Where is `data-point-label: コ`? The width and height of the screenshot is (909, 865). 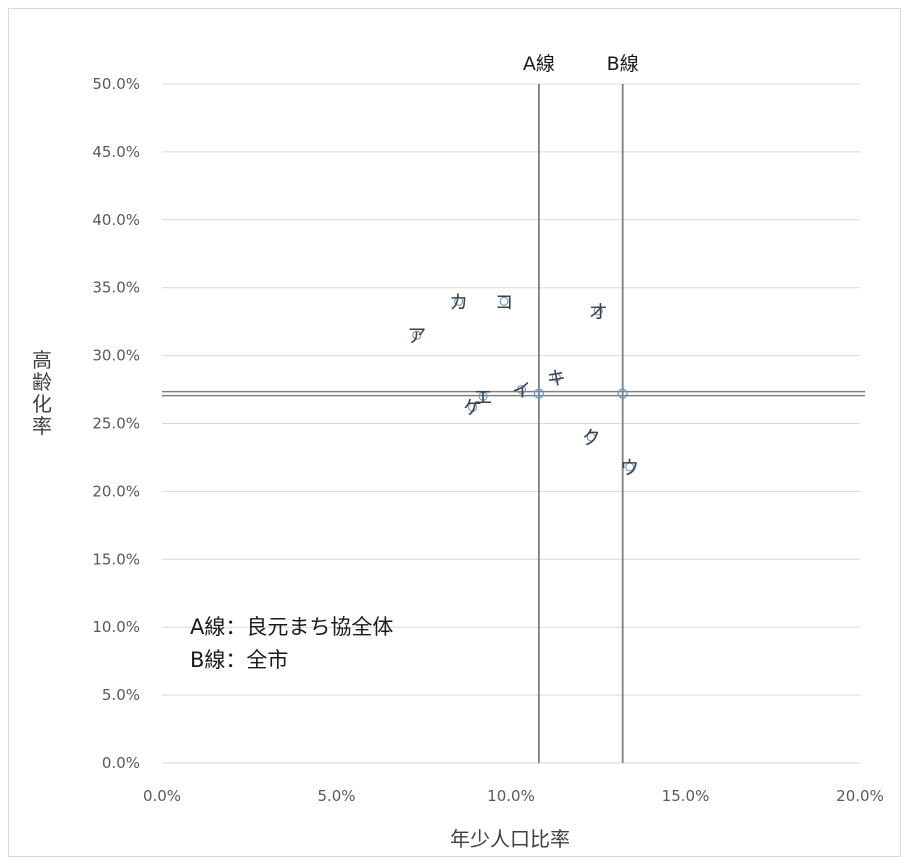
data-point-label: コ is located at coordinates (504, 302).